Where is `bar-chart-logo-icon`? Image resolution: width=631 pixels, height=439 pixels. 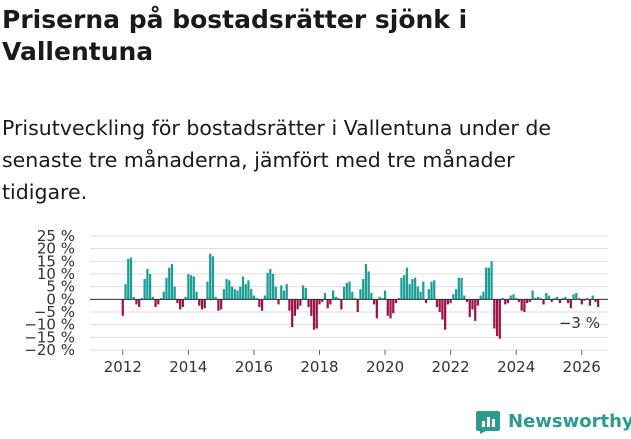 bar-chart-logo-icon is located at coordinates (488, 422).